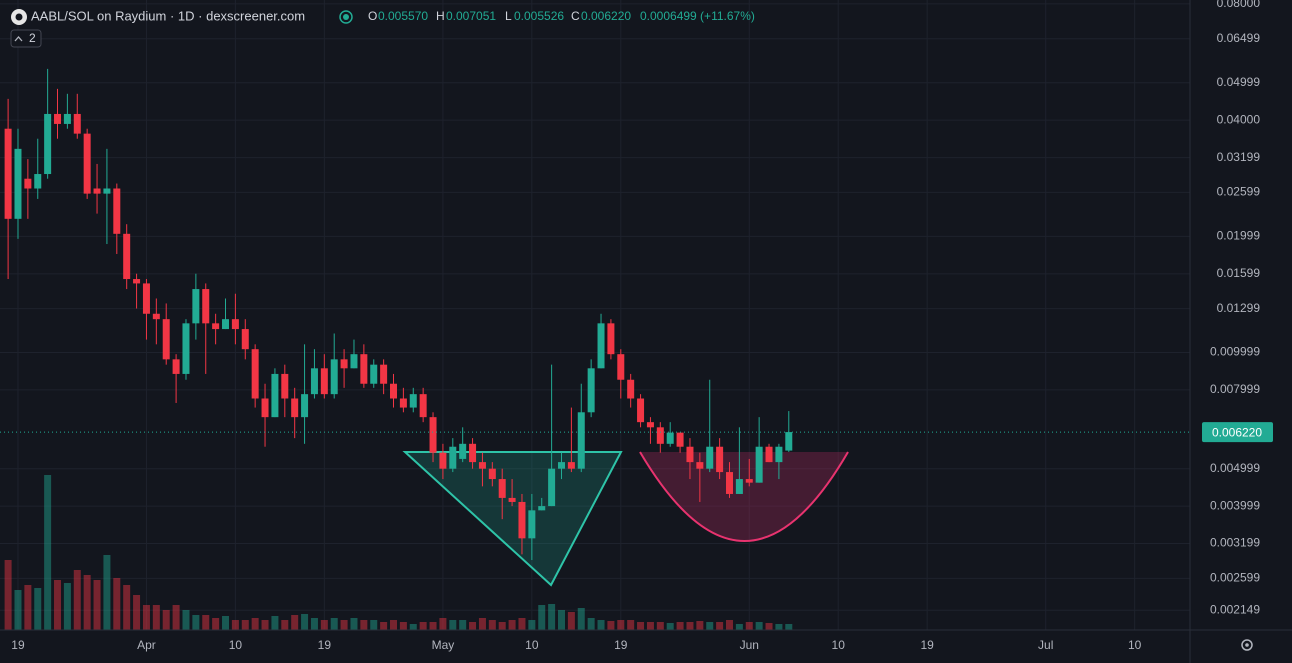 Image resolution: width=1292 pixels, height=663 pixels. What do you see at coordinates (1235, 543) in the screenshot?
I see `y-tick-label: 0.003199` at bounding box center [1235, 543].